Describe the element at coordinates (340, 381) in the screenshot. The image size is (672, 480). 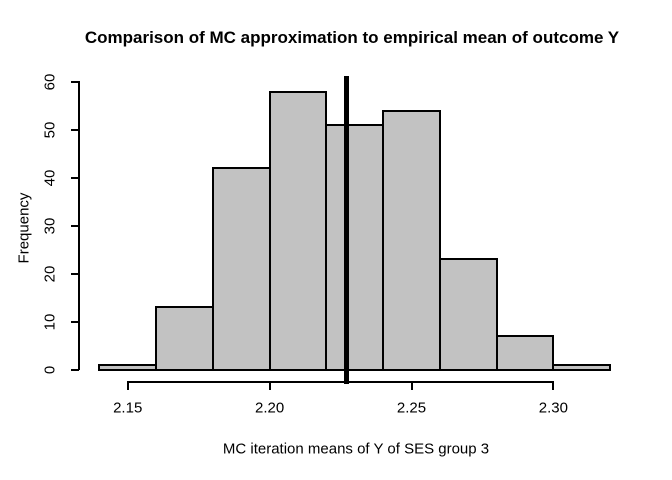
I see `x-axis-line` at that location.